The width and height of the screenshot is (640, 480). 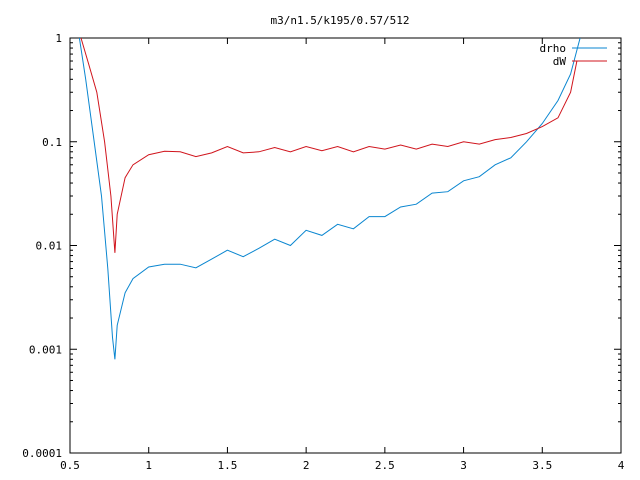 What do you see at coordinates (70, 465) in the screenshot?
I see `x-tick-label: 0.5` at bounding box center [70, 465].